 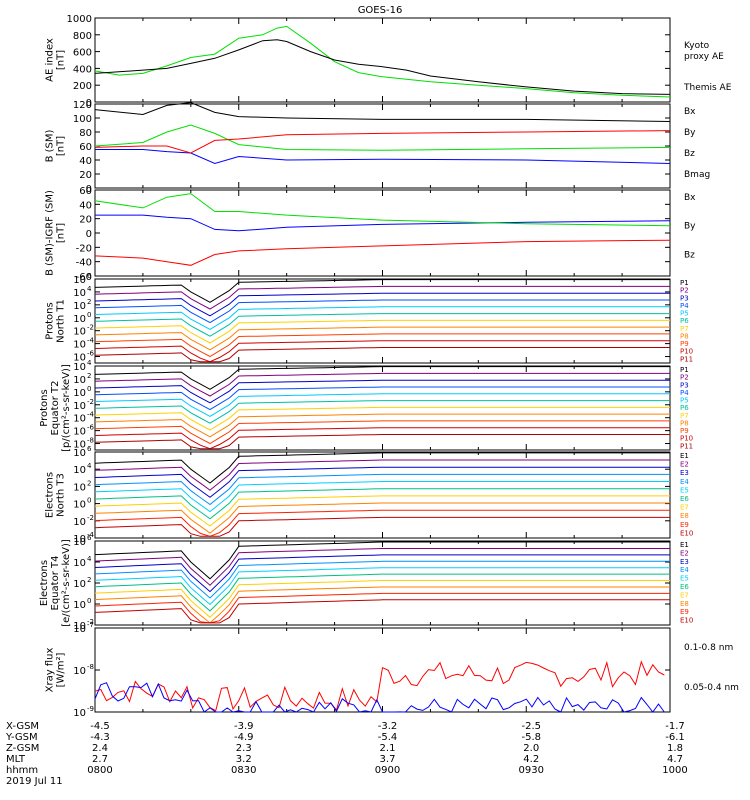 What do you see at coordinates (684, 473) in the screenshot?
I see `channel-label: E3` at bounding box center [684, 473].